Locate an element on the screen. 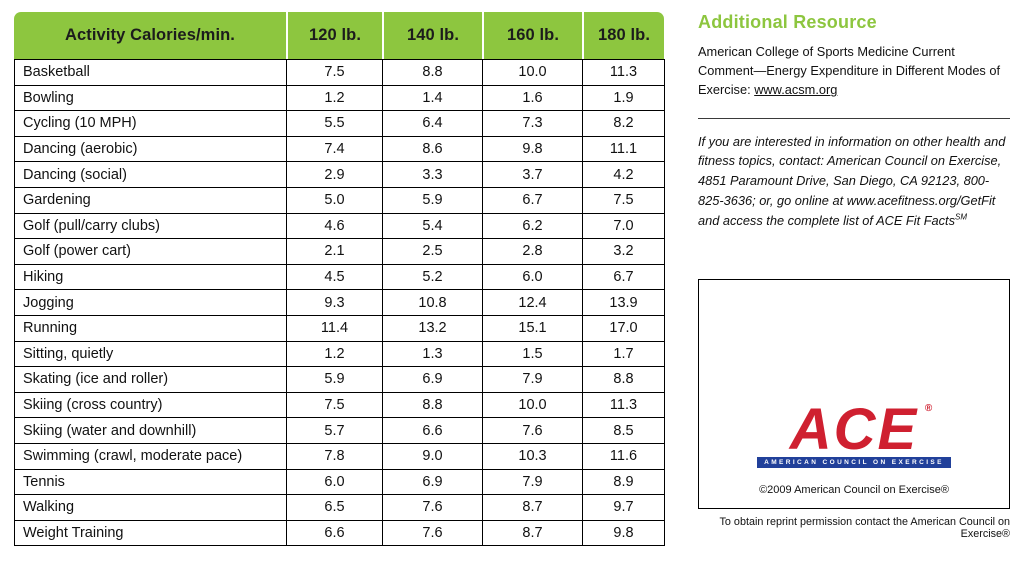 This screenshot has width=1024, height=581. calorie-value: 5.0 is located at coordinates (334, 200).